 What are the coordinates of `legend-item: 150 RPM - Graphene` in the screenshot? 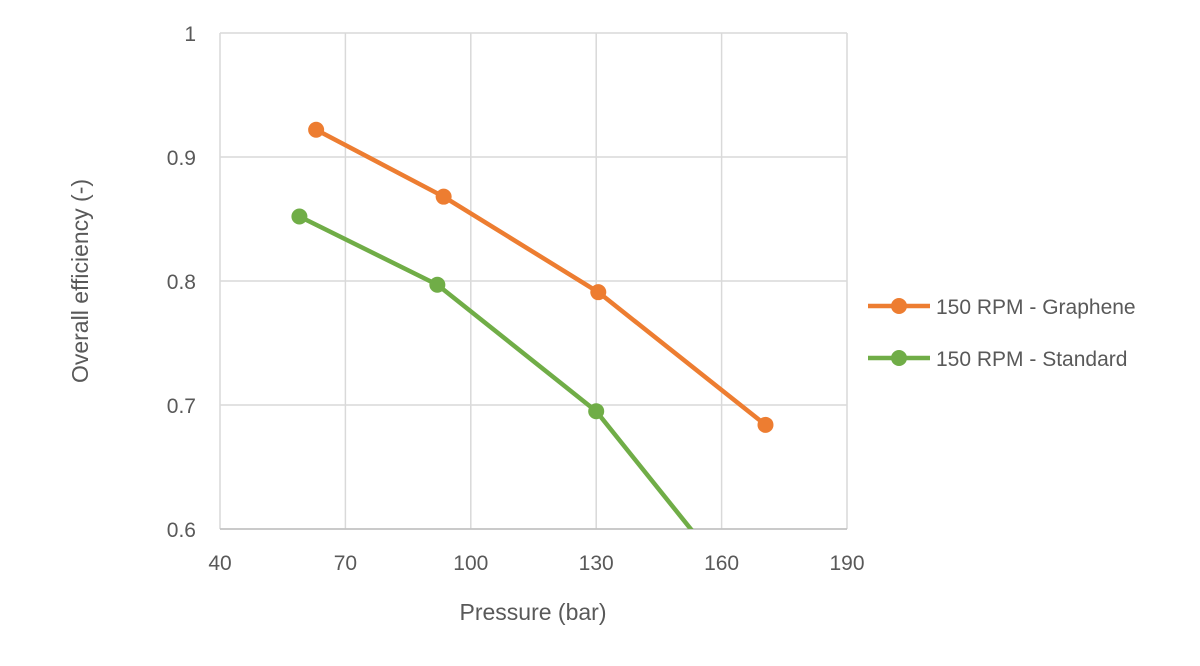 It's located at (1002, 307).